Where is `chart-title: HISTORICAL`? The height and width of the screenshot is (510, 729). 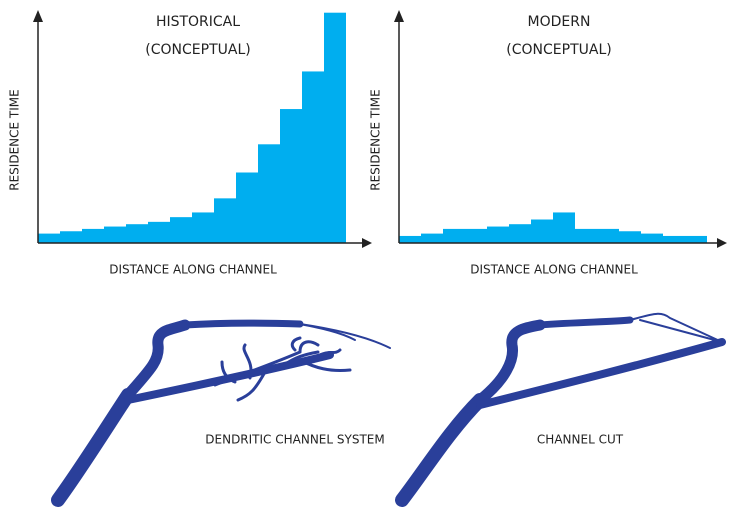 chart-title: HISTORICAL is located at coordinates (198, 22).